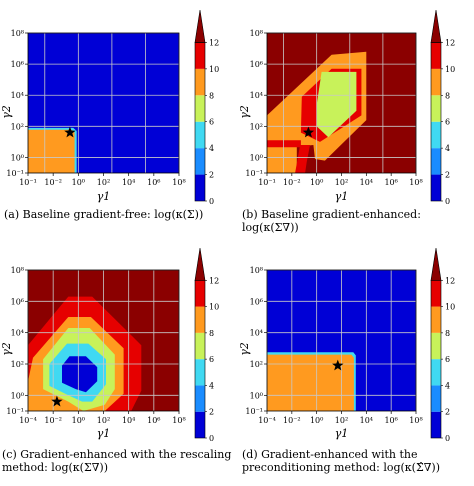  I want to click on plot-area-c, so click(103, 340).